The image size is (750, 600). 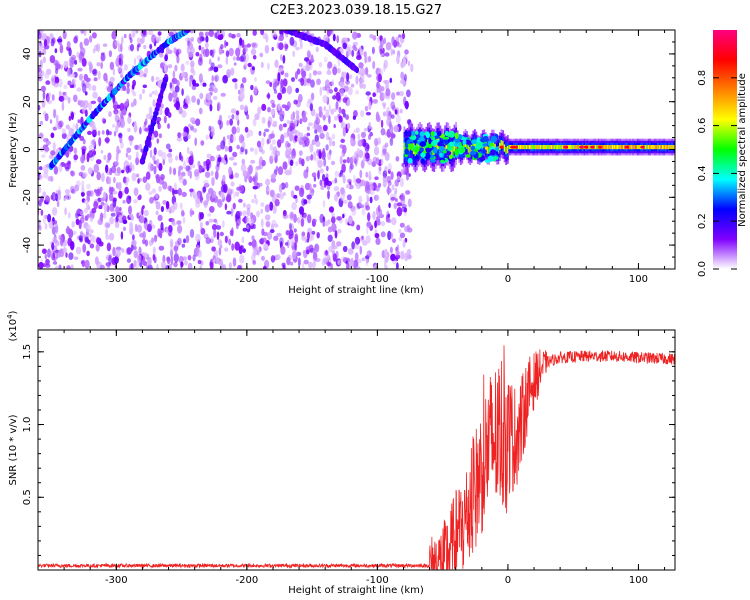 I want to click on colorbar-tick-label: 0.4, so click(x=702, y=173).